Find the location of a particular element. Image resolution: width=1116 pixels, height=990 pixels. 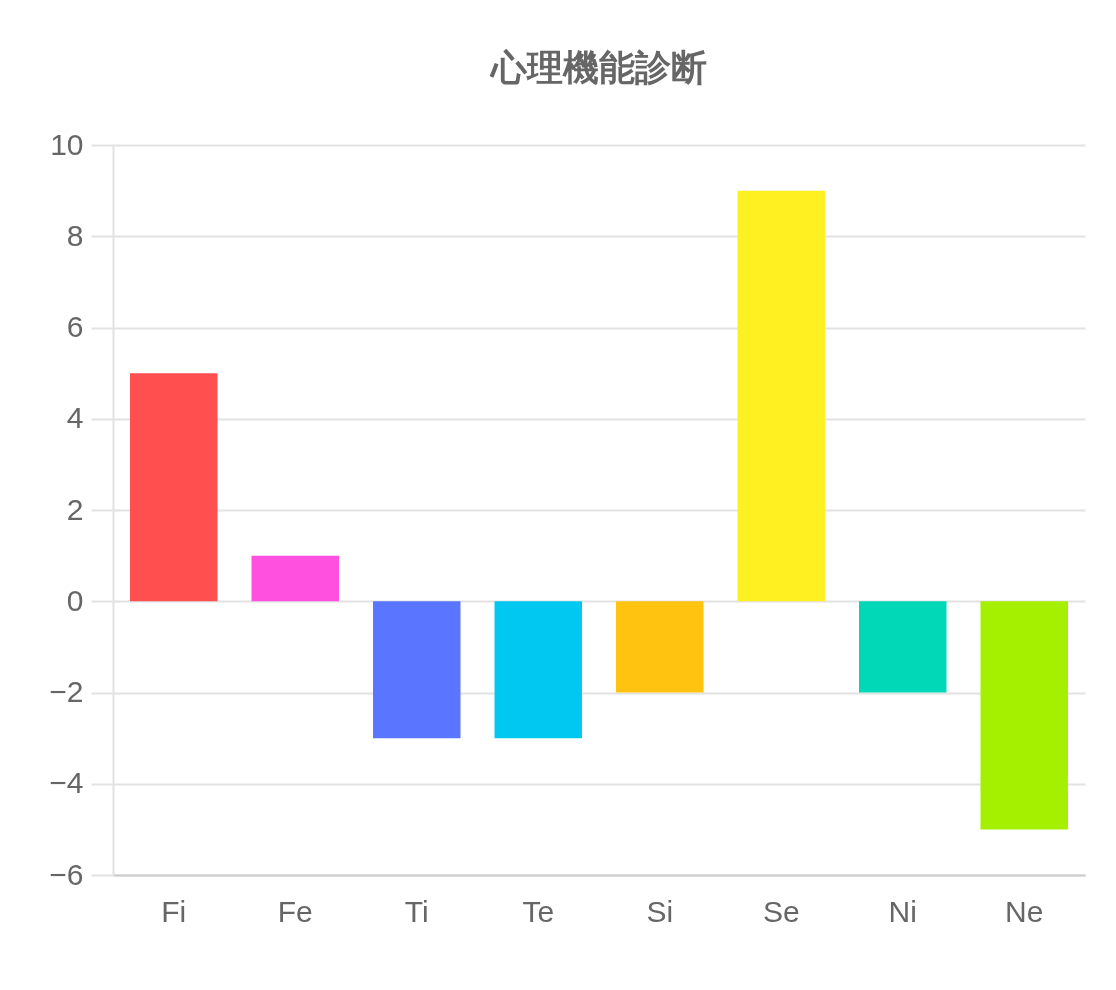

y-tick-label: −2 is located at coordinates (66, 691).